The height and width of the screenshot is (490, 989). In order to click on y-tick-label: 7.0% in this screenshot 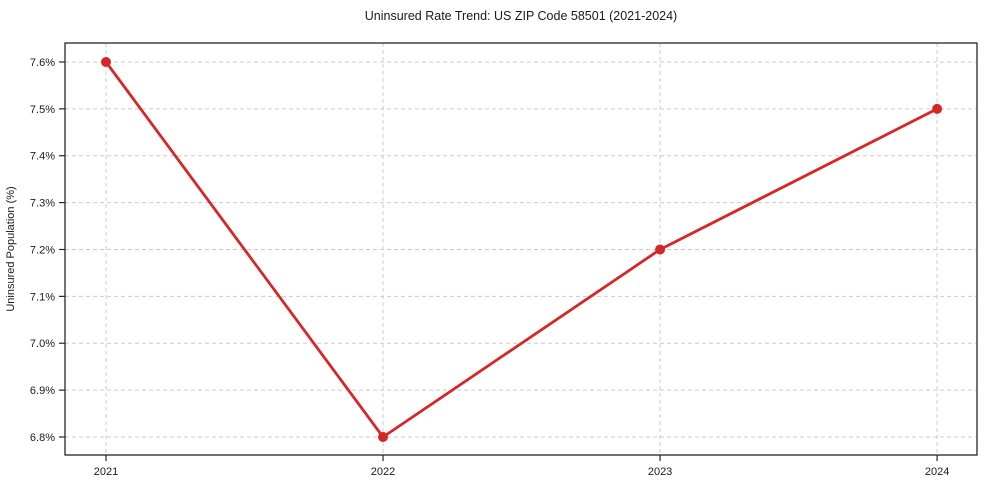, I will do `click(42, 344)`.